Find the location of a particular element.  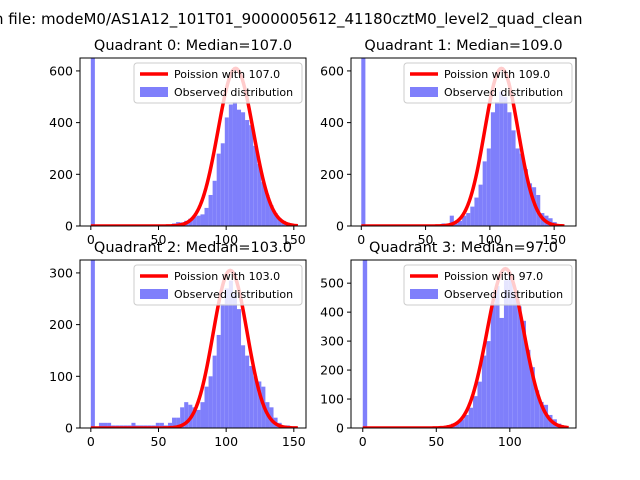

legend: Poission with 109.0 Observed distribution is located at coordinates (488, 83).